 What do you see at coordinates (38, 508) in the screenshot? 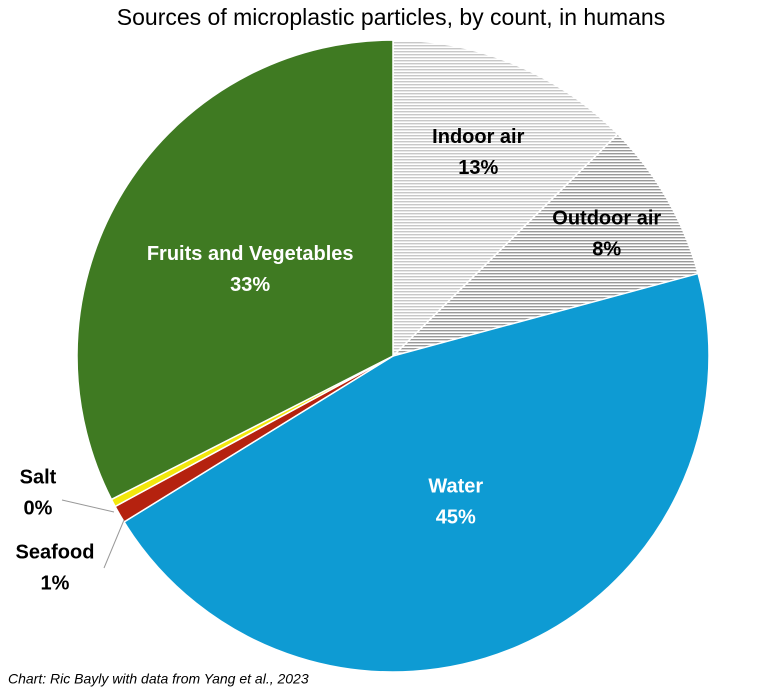
I see `slice-value-label: 0%` at bounding box center [38, 508].